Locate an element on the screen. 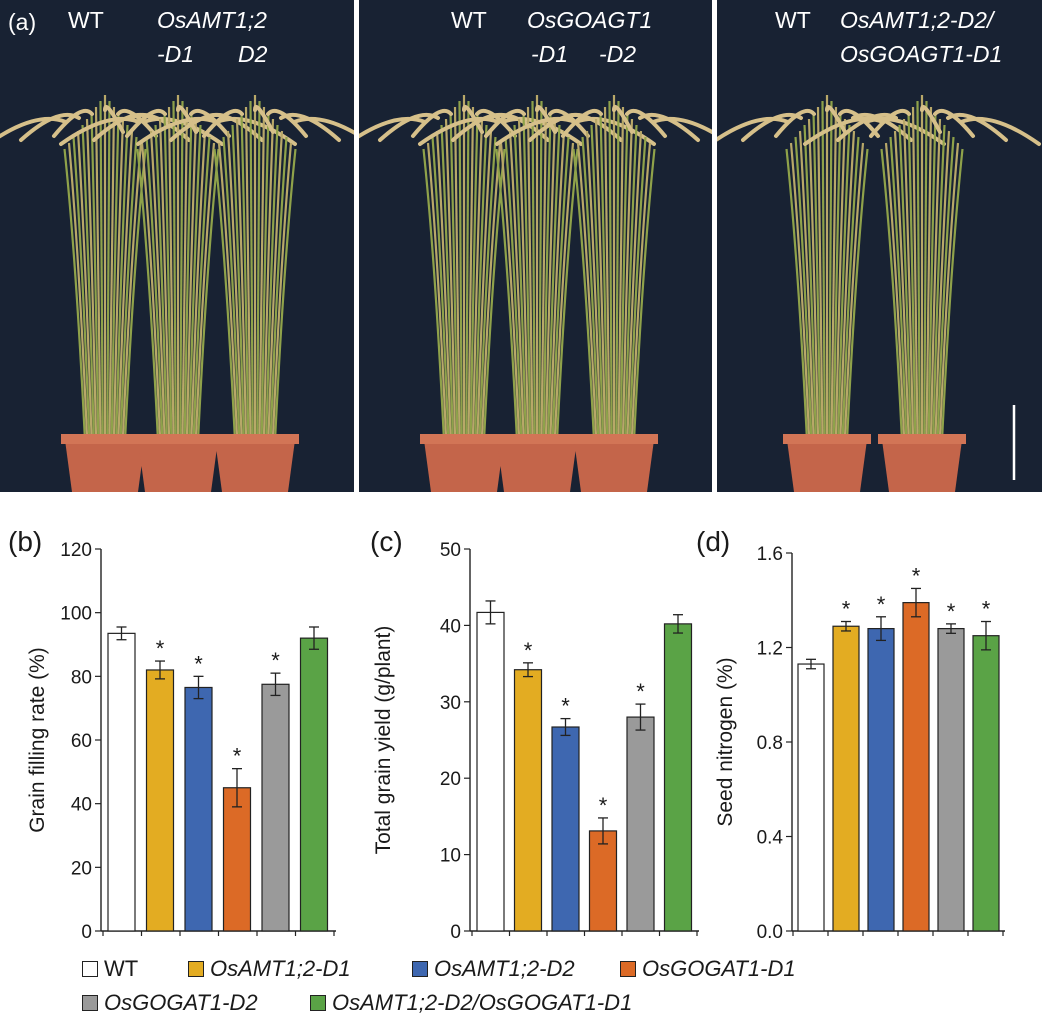 This screenshot has height=1019, width=1042. legend-swatch-osamt1-2-d1 is located at coordinates (196, 969).